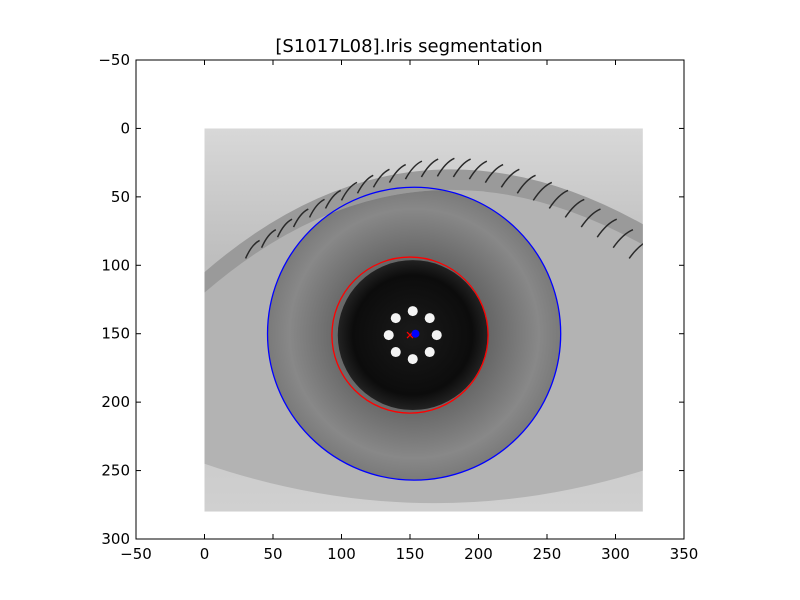  Describe the element at coordinates (125, 128) in the screenshot. I see `y-tick-label: 0` at that location.